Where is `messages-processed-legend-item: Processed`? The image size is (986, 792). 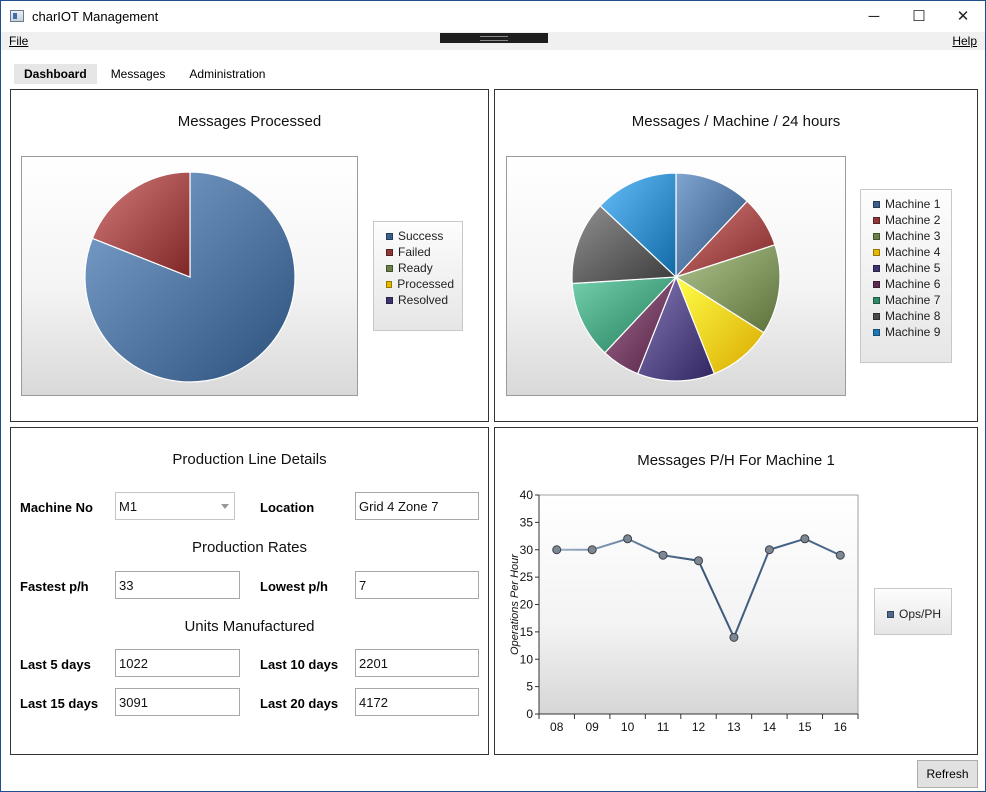 messages-processed-legend-item: Processed is located at coordinates (420, 284).